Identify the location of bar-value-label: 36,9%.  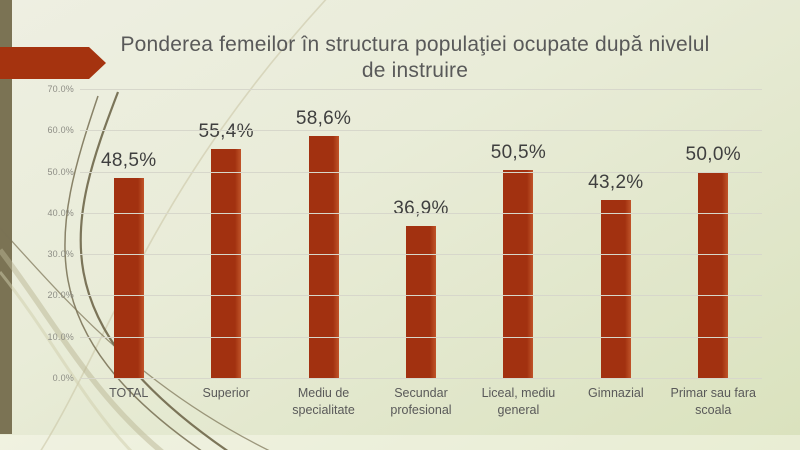
(421, 208).